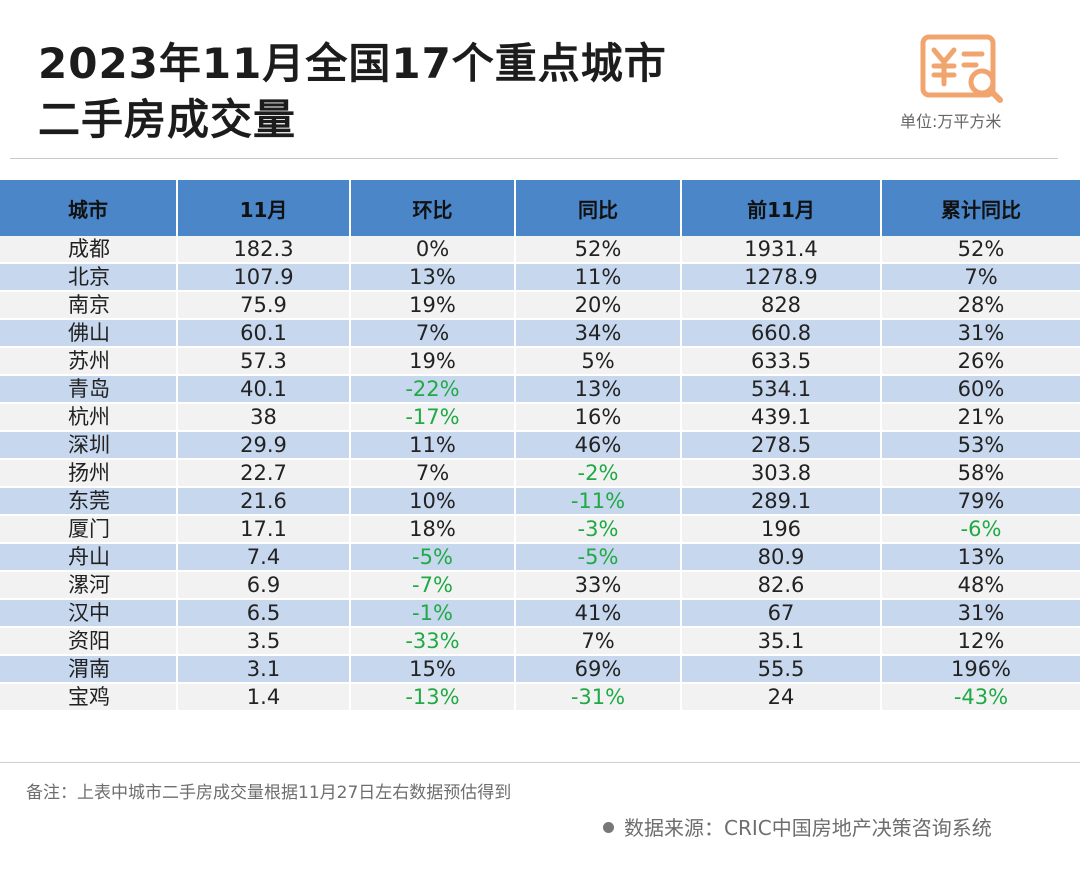 The image size is (1080, 877). I want to click on cell-first-11-months: 1278.9, so click(782, 278).